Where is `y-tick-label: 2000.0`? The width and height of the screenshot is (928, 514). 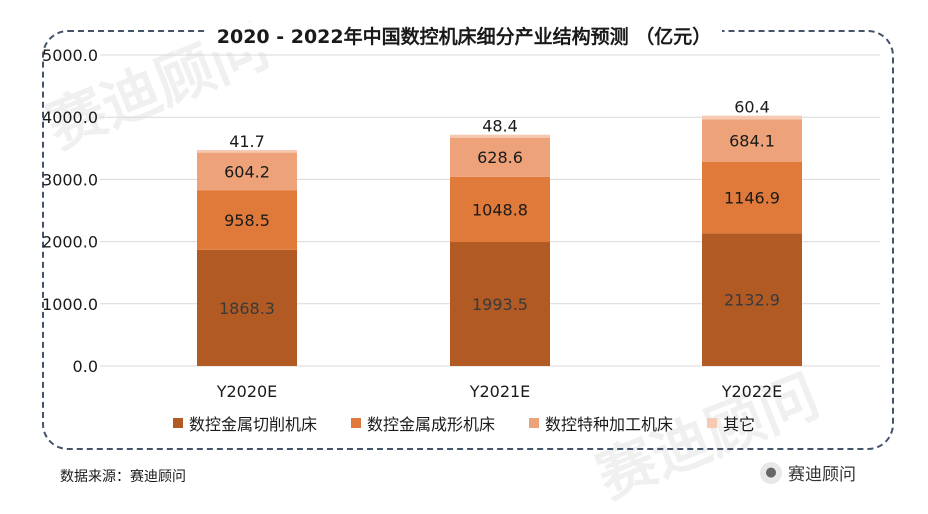 y-tick-label: 2000.0 is located at coordinates (70, 242).